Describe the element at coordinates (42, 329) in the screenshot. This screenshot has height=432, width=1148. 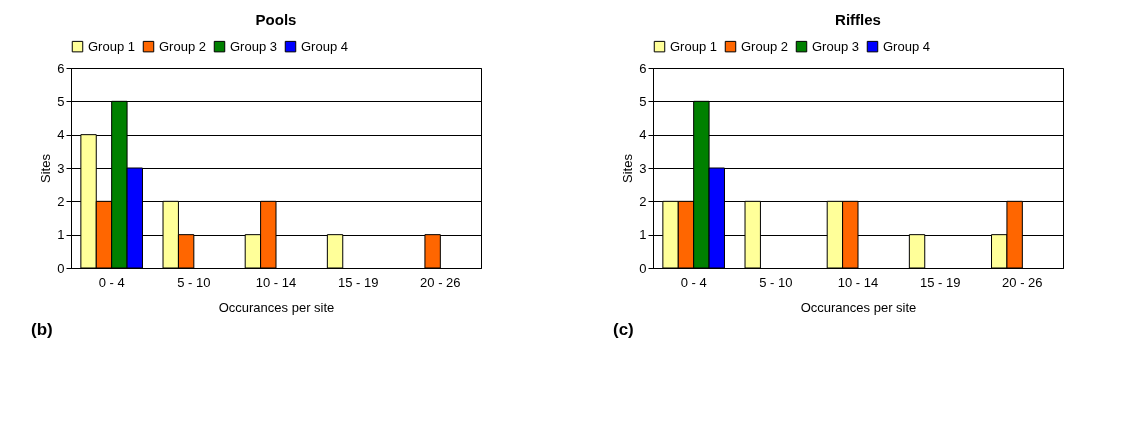
I see `text: (b)` at that location.